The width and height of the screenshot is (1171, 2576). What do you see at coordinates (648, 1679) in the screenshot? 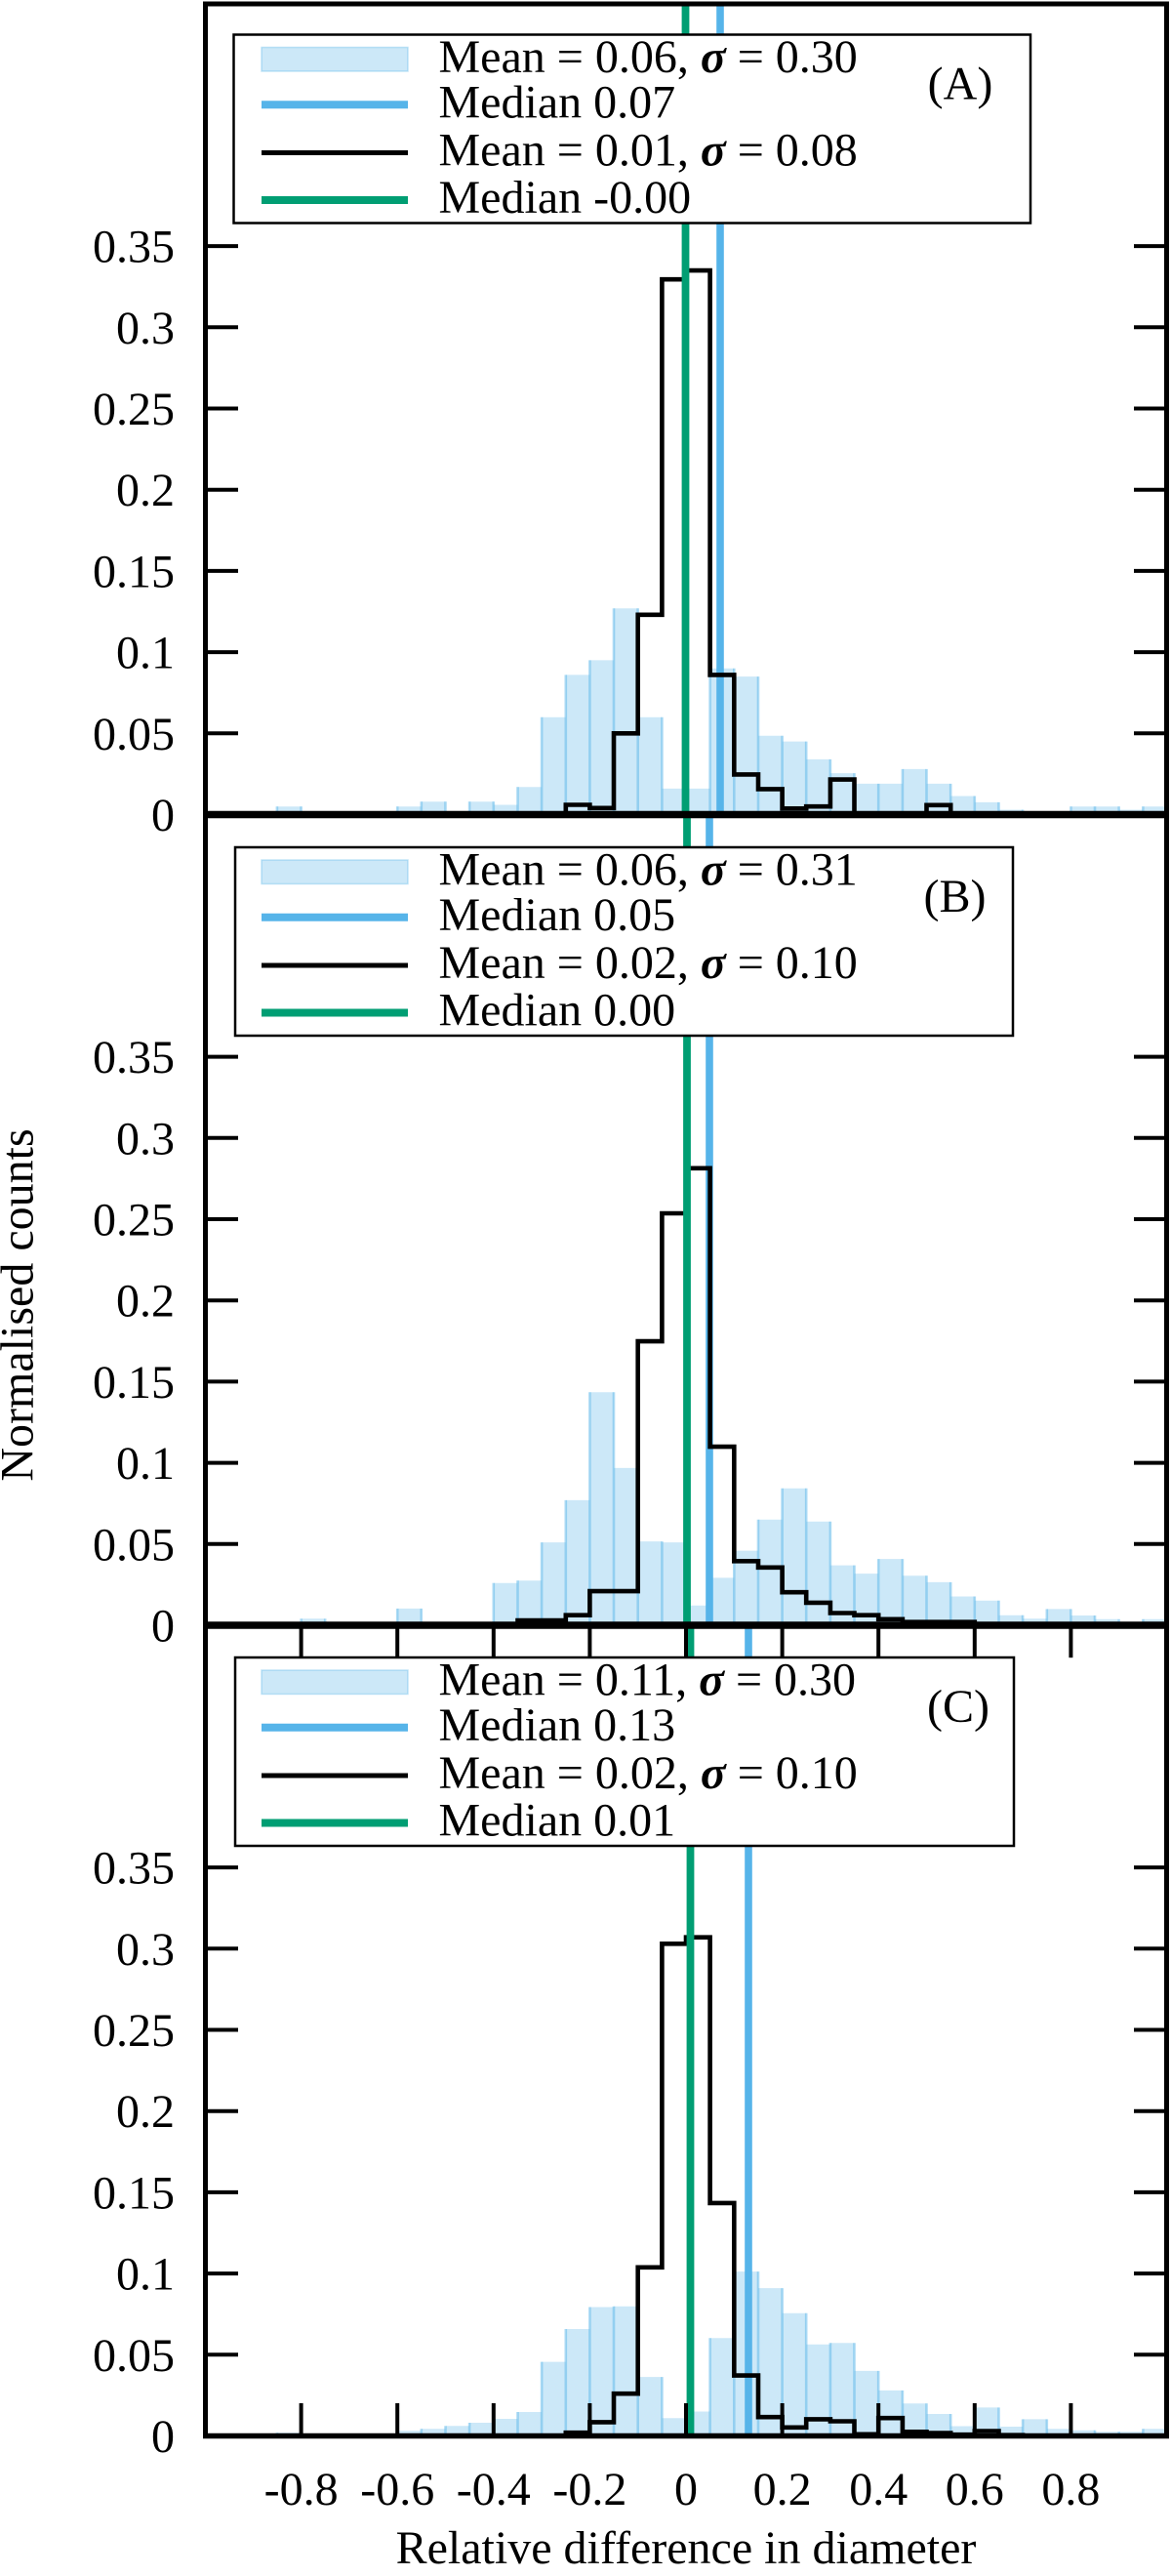
I see `svg-text: Mean = 0.11, σ = 0.30` at bounding box center [648, 1679].